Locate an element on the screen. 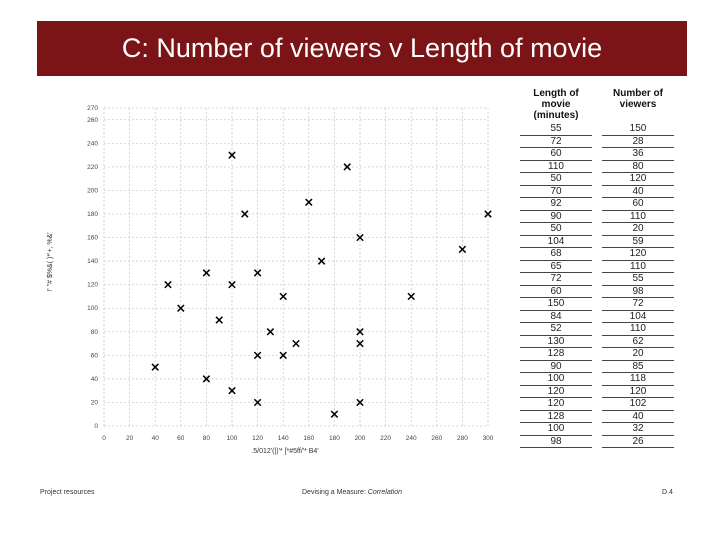 The image size is (720, 540). y-tick-label: 200 is located at coordinates (92, 190).